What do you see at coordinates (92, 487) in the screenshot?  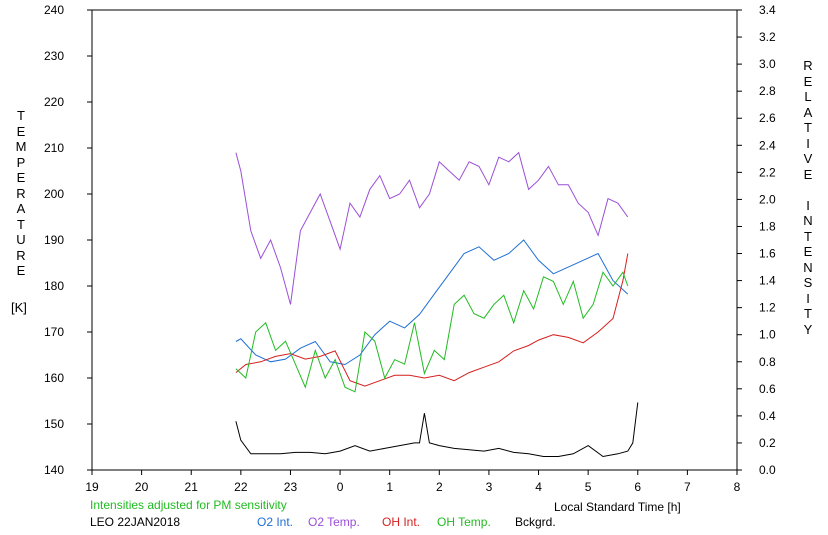 I see `x-tick-label: 19` at bounding box center [92, 487].